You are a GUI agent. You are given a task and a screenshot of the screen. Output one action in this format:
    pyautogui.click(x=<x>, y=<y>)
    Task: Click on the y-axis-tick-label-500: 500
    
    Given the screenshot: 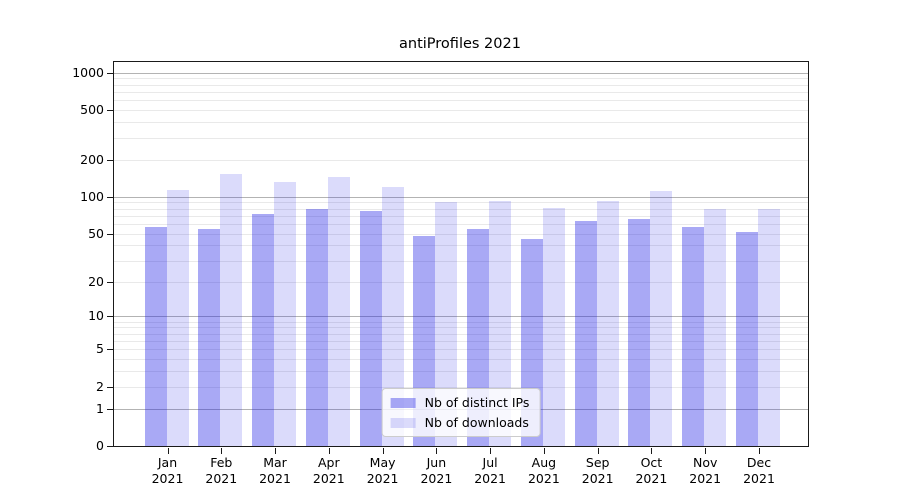 What is the action you would take?
    pyautogui.click(x=92, y=110)
    